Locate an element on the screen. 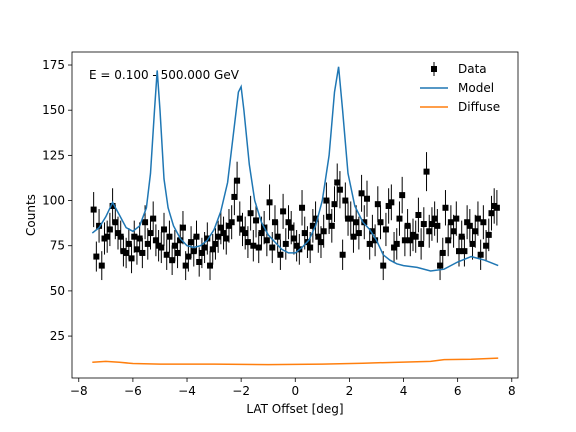 Image resolution: width=576 pixels, height=432 pixels. y-tick-label: 150 is located at coordinates (53, 110).